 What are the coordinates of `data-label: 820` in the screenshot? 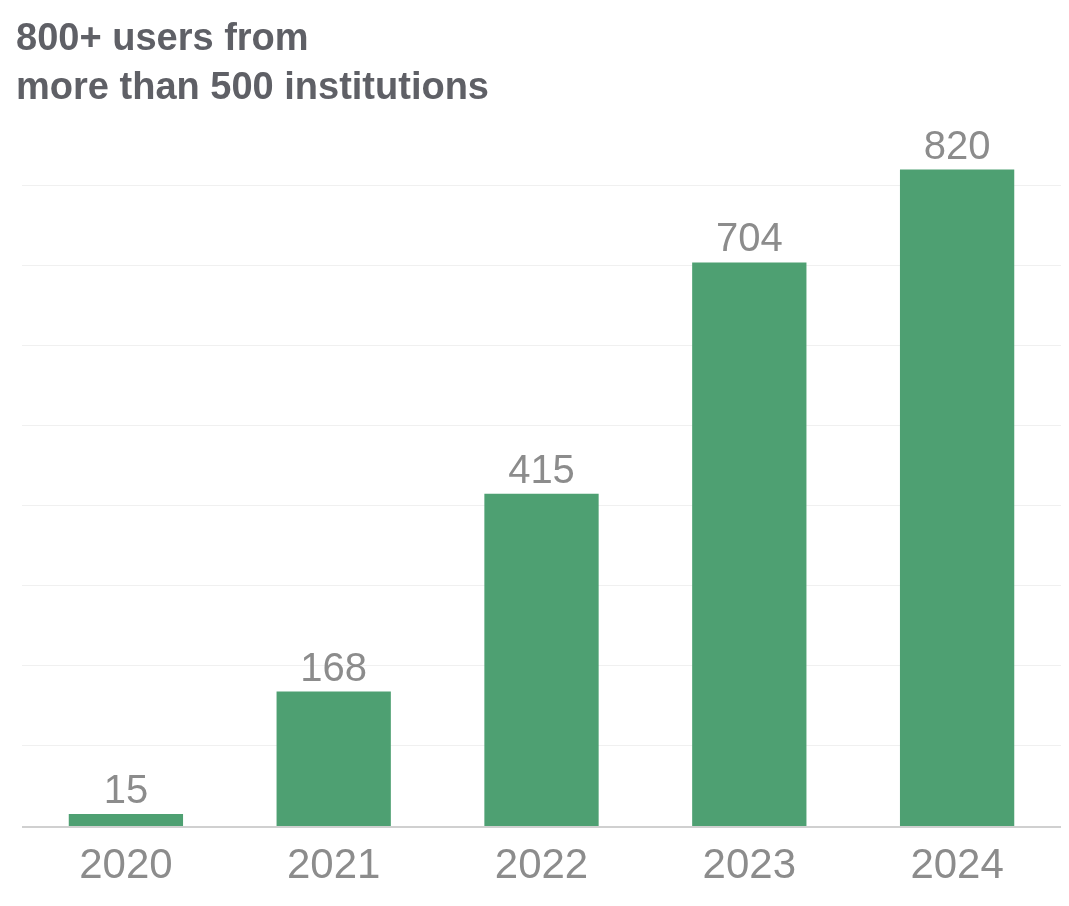 It's located at (957, 144).